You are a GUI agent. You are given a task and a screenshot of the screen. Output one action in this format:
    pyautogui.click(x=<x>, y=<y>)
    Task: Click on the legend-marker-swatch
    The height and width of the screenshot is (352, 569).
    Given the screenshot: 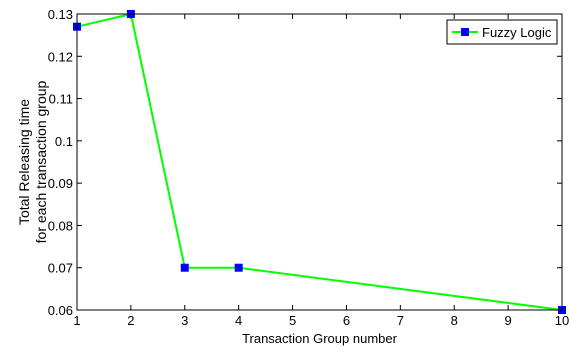 What is the action you would take?
    pyautogui.click(x=465, y=32)
    